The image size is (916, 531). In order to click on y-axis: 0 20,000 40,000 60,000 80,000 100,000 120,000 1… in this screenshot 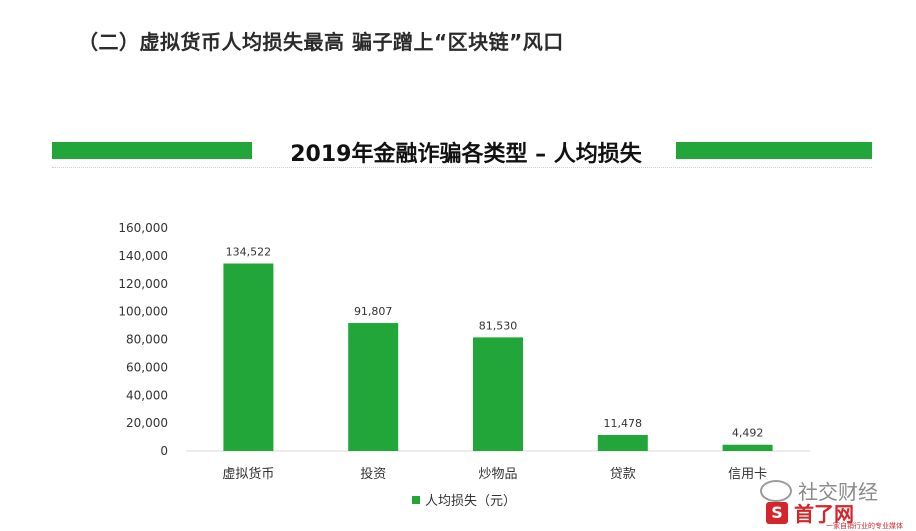, I will do `click(143, 339)`.